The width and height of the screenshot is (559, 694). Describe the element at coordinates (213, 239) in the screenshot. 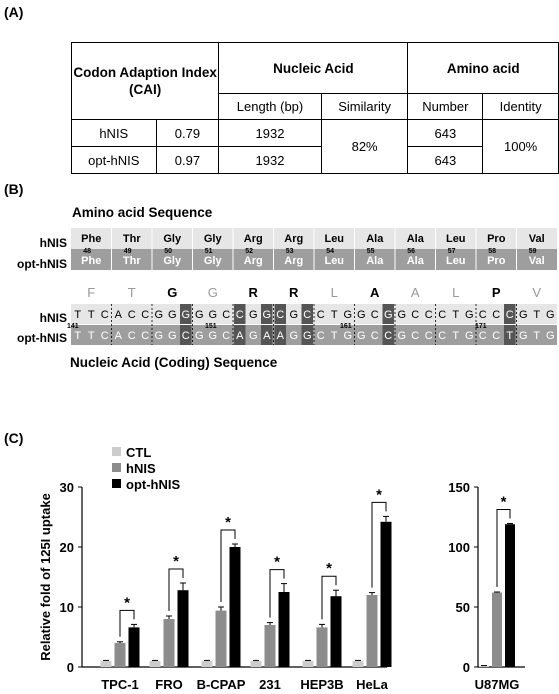

I see `aa-residue-hnis: Gly` at that location.